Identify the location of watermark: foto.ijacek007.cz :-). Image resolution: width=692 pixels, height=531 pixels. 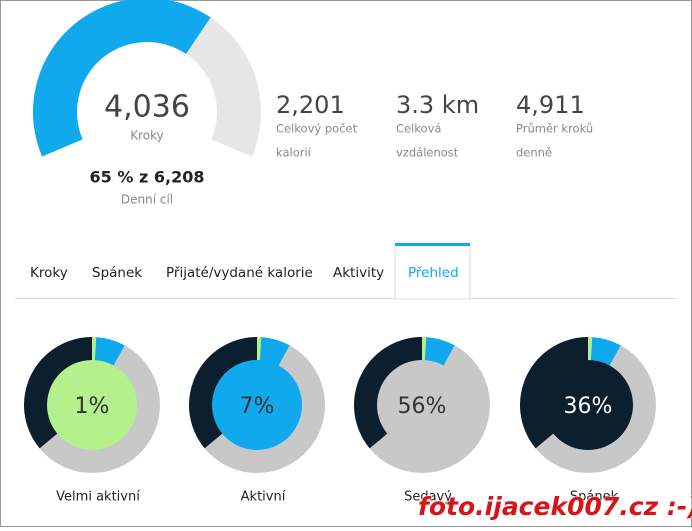
(555, 506).